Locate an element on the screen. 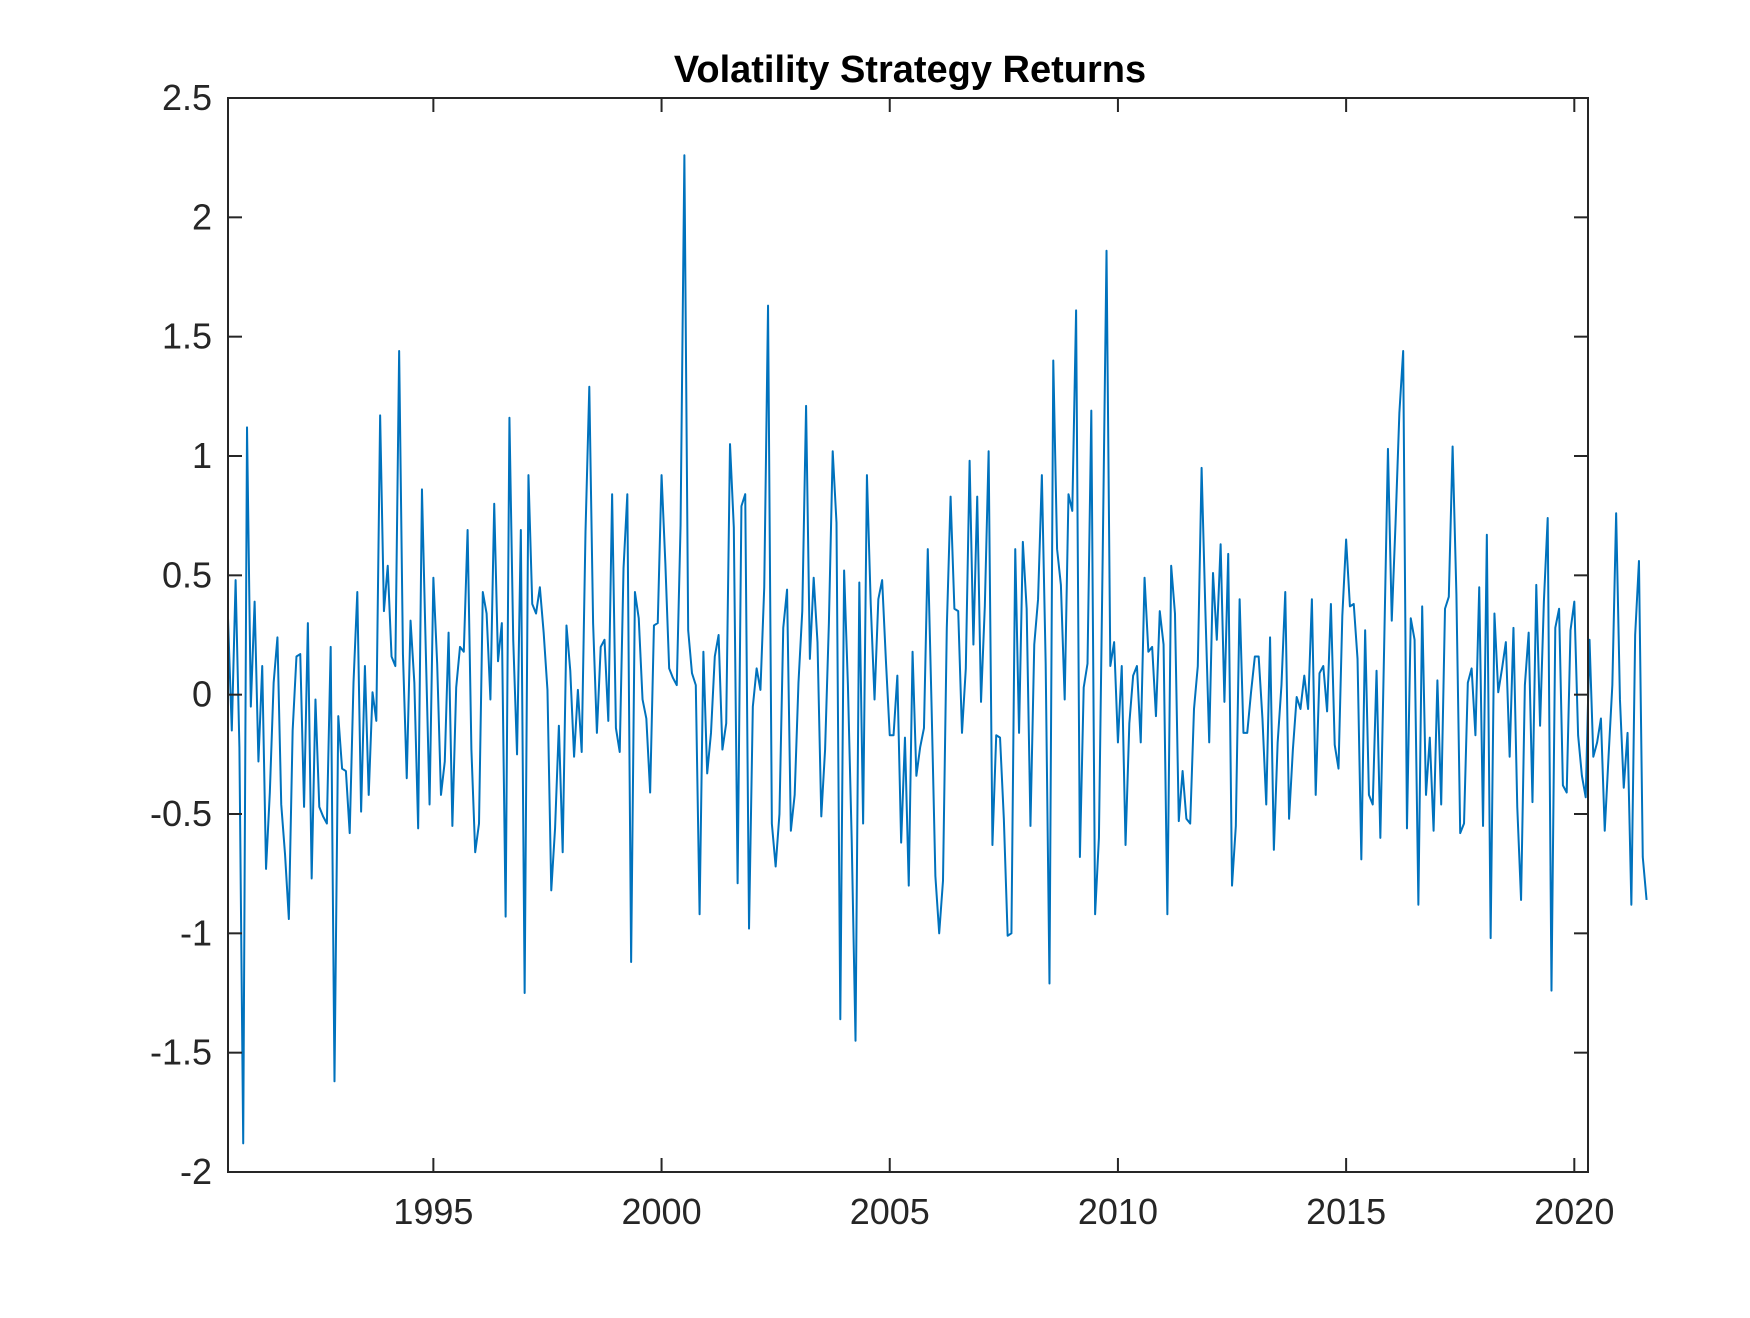  x-tick-label: 2000 is located at coordinates (662, 1211).